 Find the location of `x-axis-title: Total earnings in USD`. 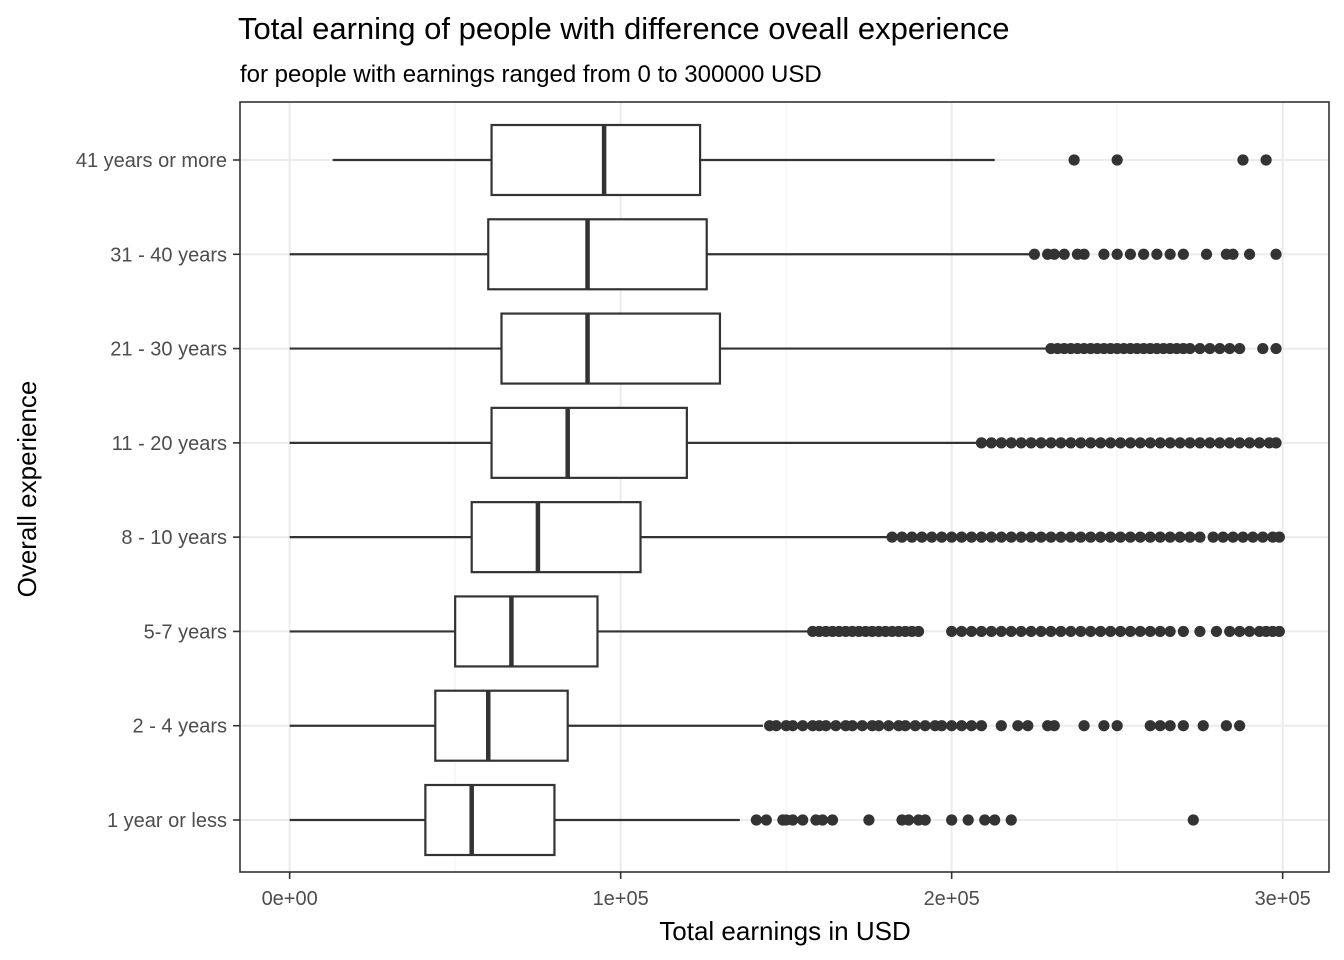

x-axis-title: Total earnings in USD is located at coordinates (784, 931).